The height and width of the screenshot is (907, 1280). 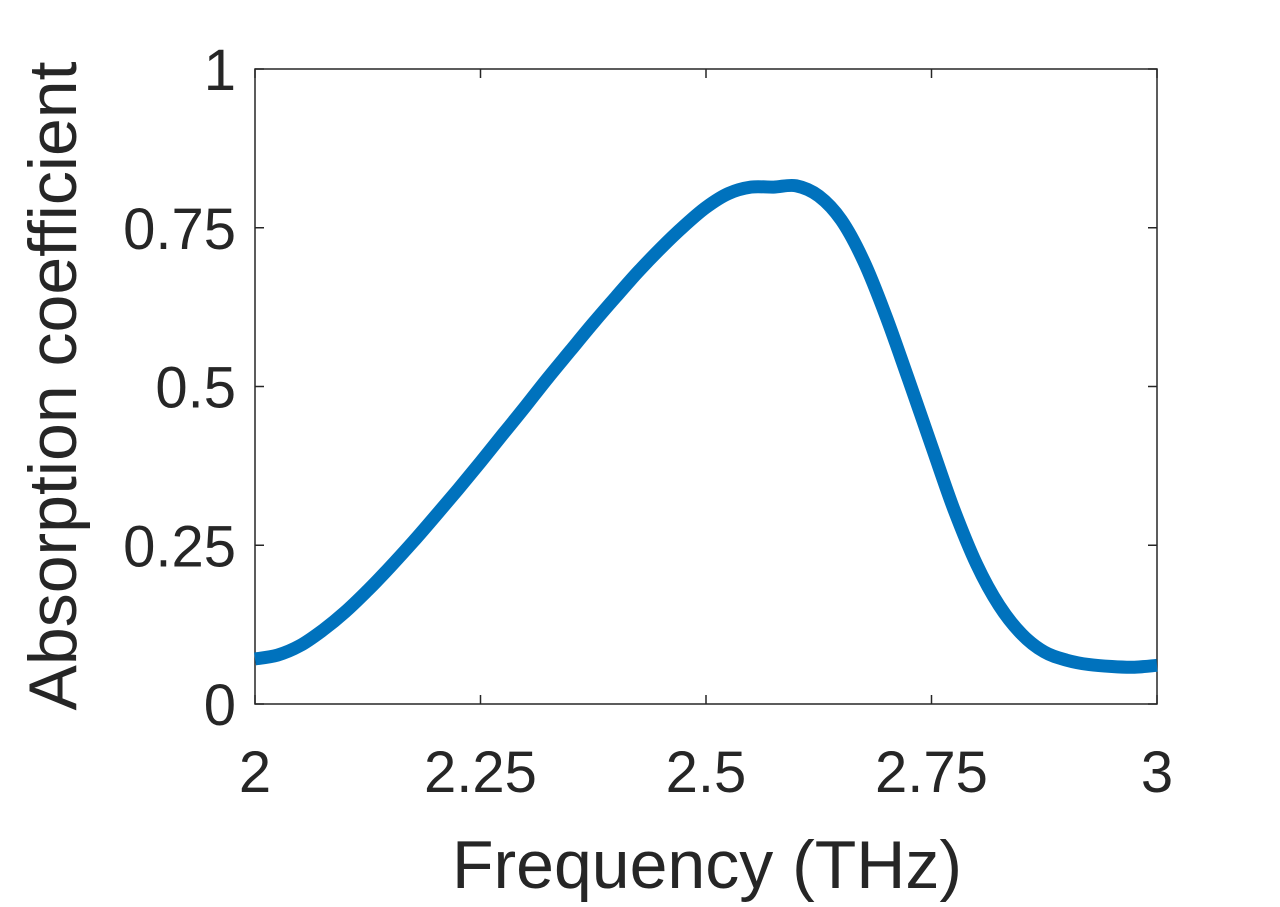 What do you see at coordinates (707, 865) in the screenshot?
I see `x-axis-title: Frequency (THz)` at bounding box center [707, 865].